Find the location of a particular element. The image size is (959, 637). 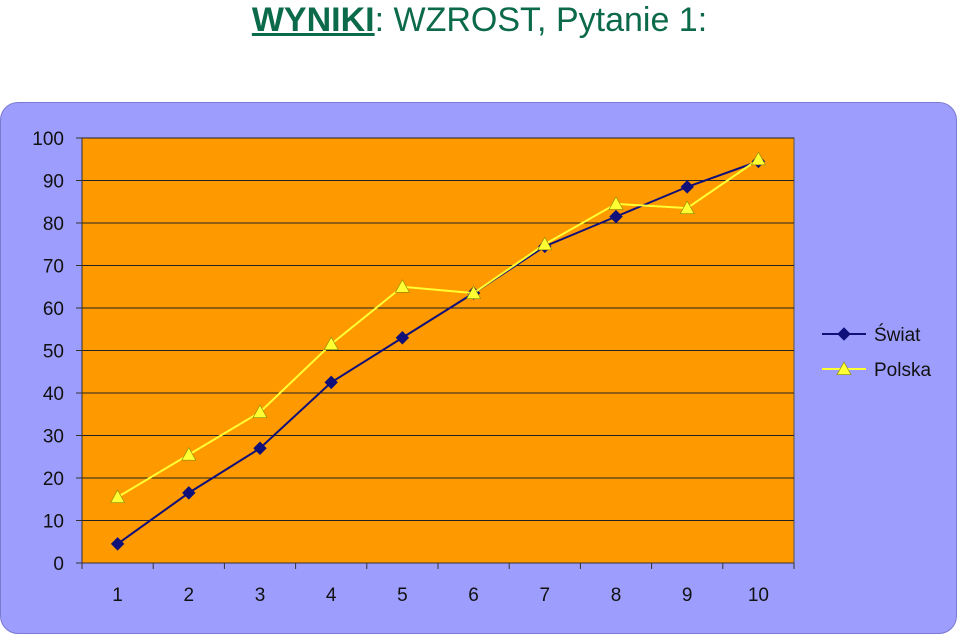

title-rest: : WZROST, Pytanie 1: is located at coordinates (541, 20).